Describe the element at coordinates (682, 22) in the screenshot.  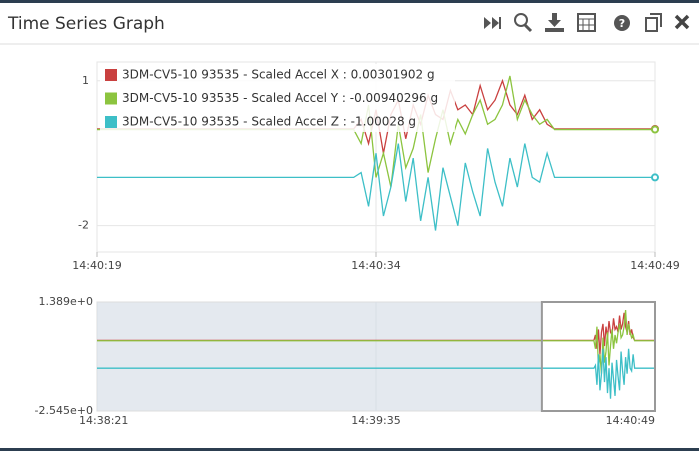
I see `close-button` at that location.